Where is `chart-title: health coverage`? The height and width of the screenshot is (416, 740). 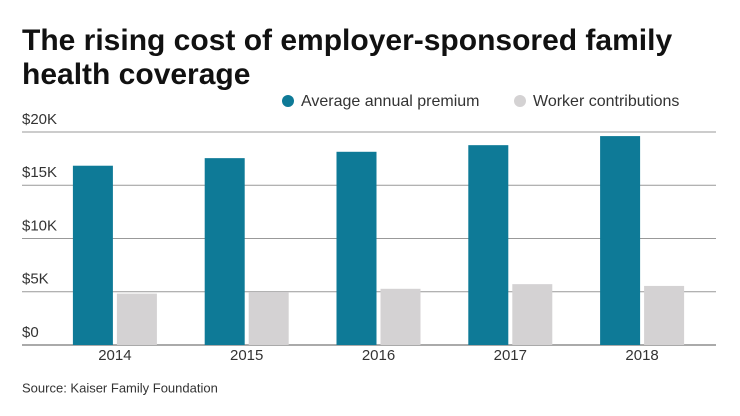 chart-title: health coverage is located at coordinates (136, 74).